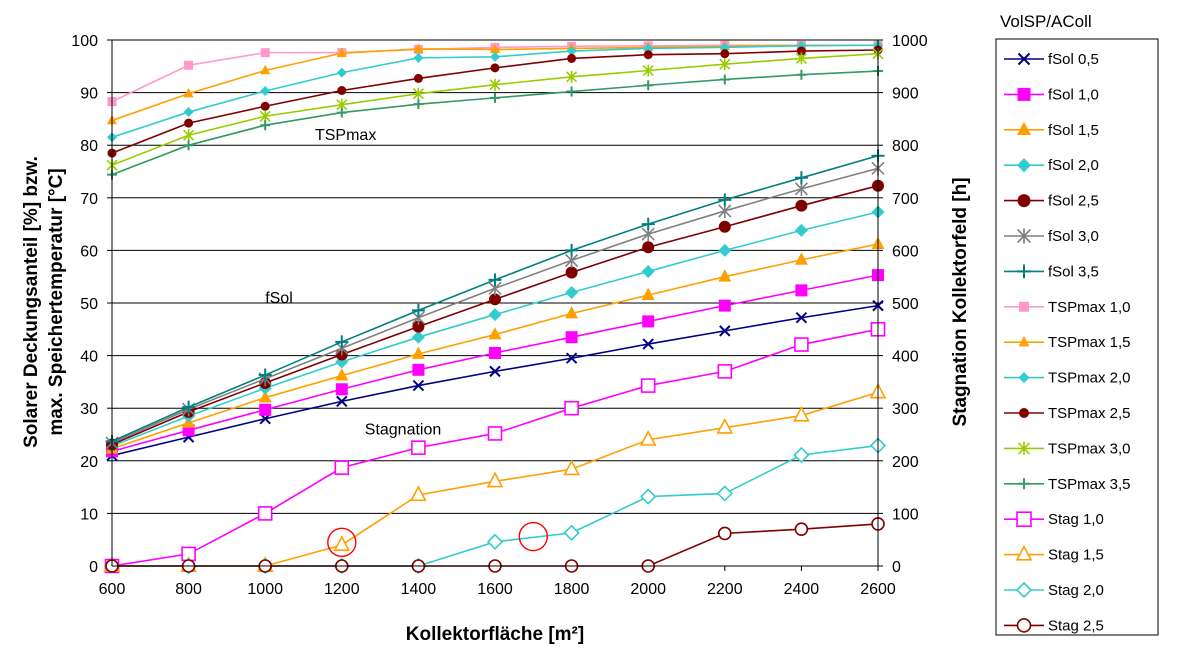 The image size is (1180, 648). I want to click on y-axis-title-left-line-2: max. Speichertemperatur [°C], so click(56, 301).